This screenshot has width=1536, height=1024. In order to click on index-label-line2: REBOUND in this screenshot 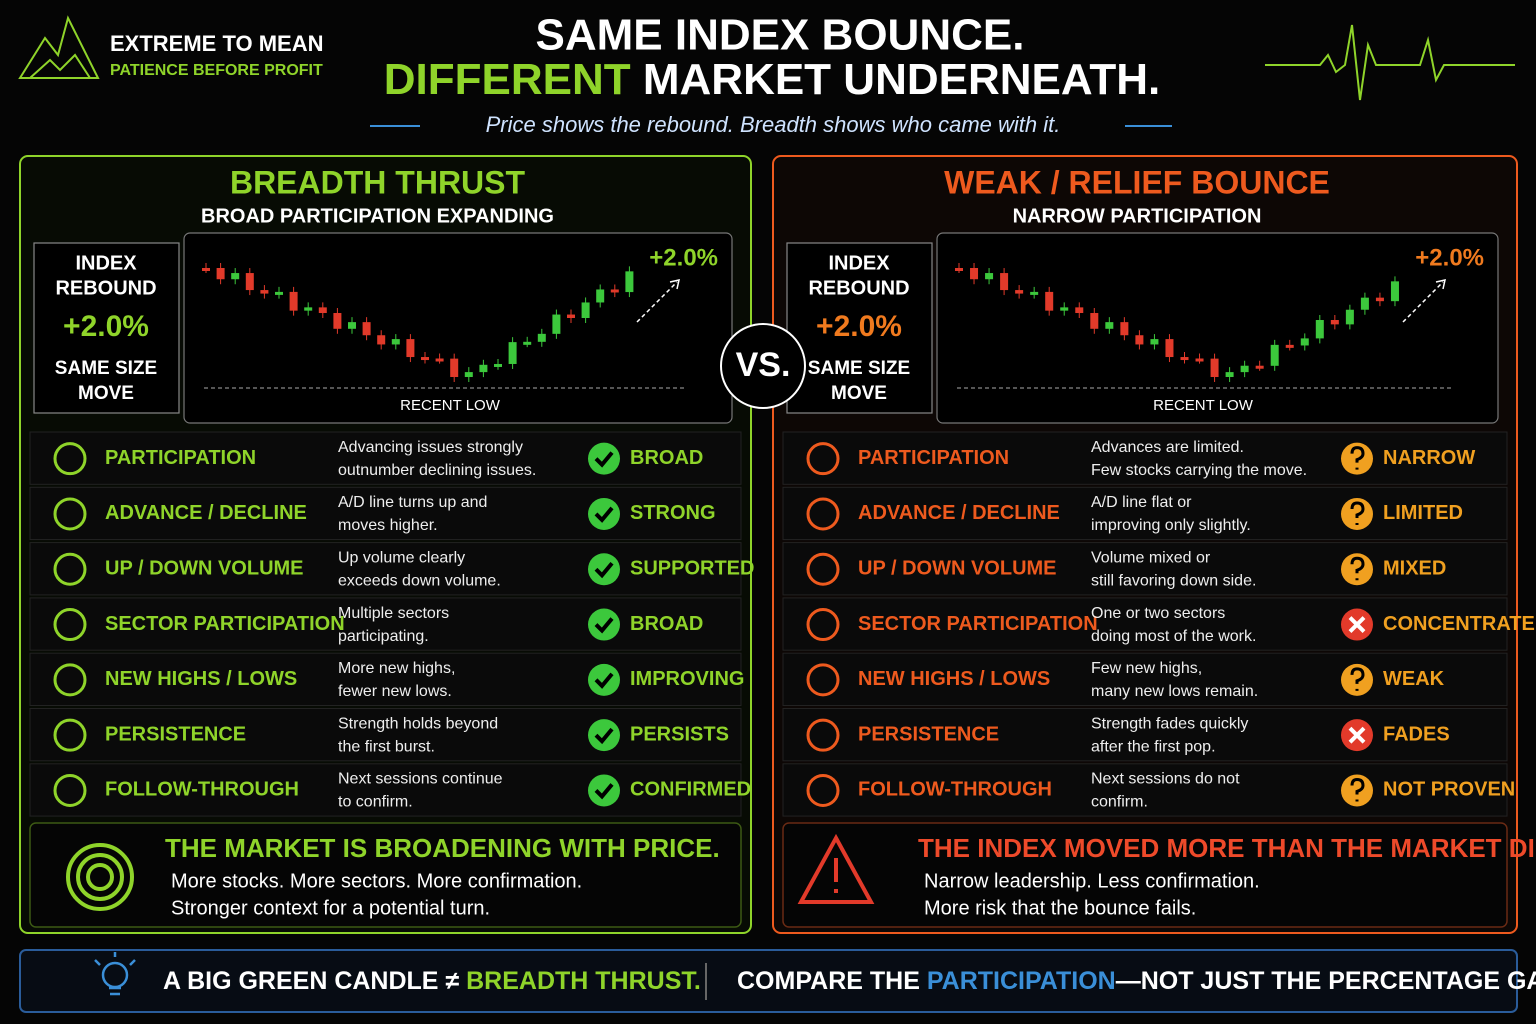, I will do `click(858, 288)`.